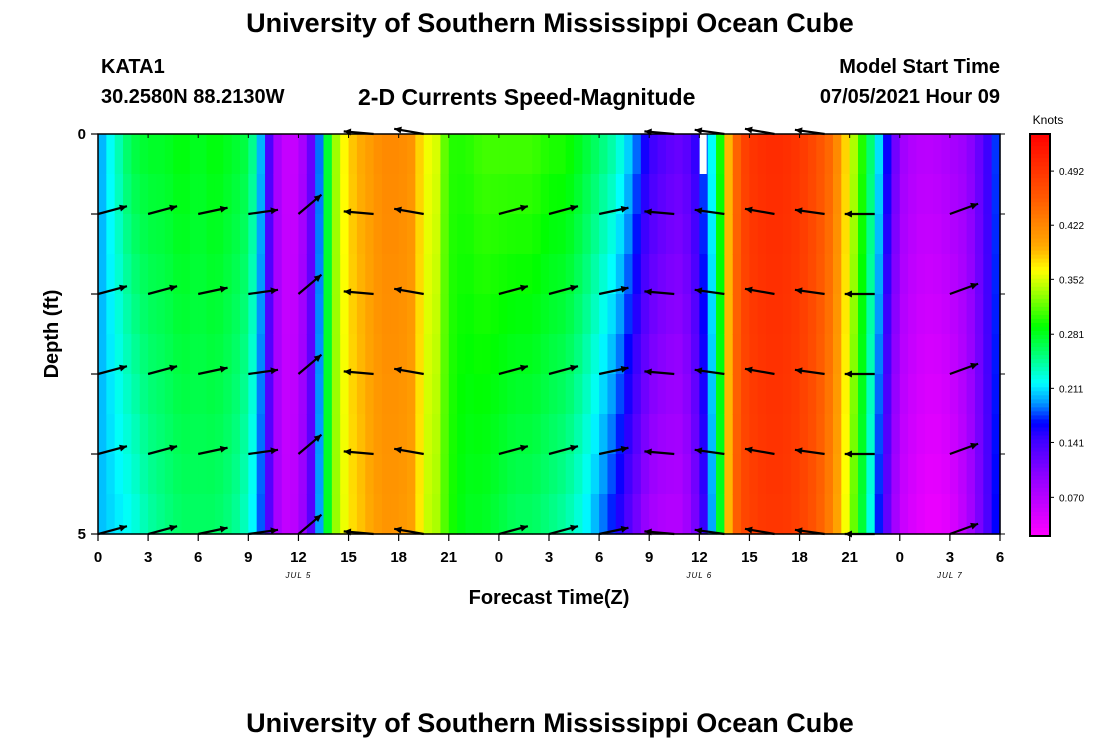 This screenshot has width=1100, height=750. Describe the element at coordinates (698, 575) in the screenshot. I see `date-label: JUL 6` at that location.